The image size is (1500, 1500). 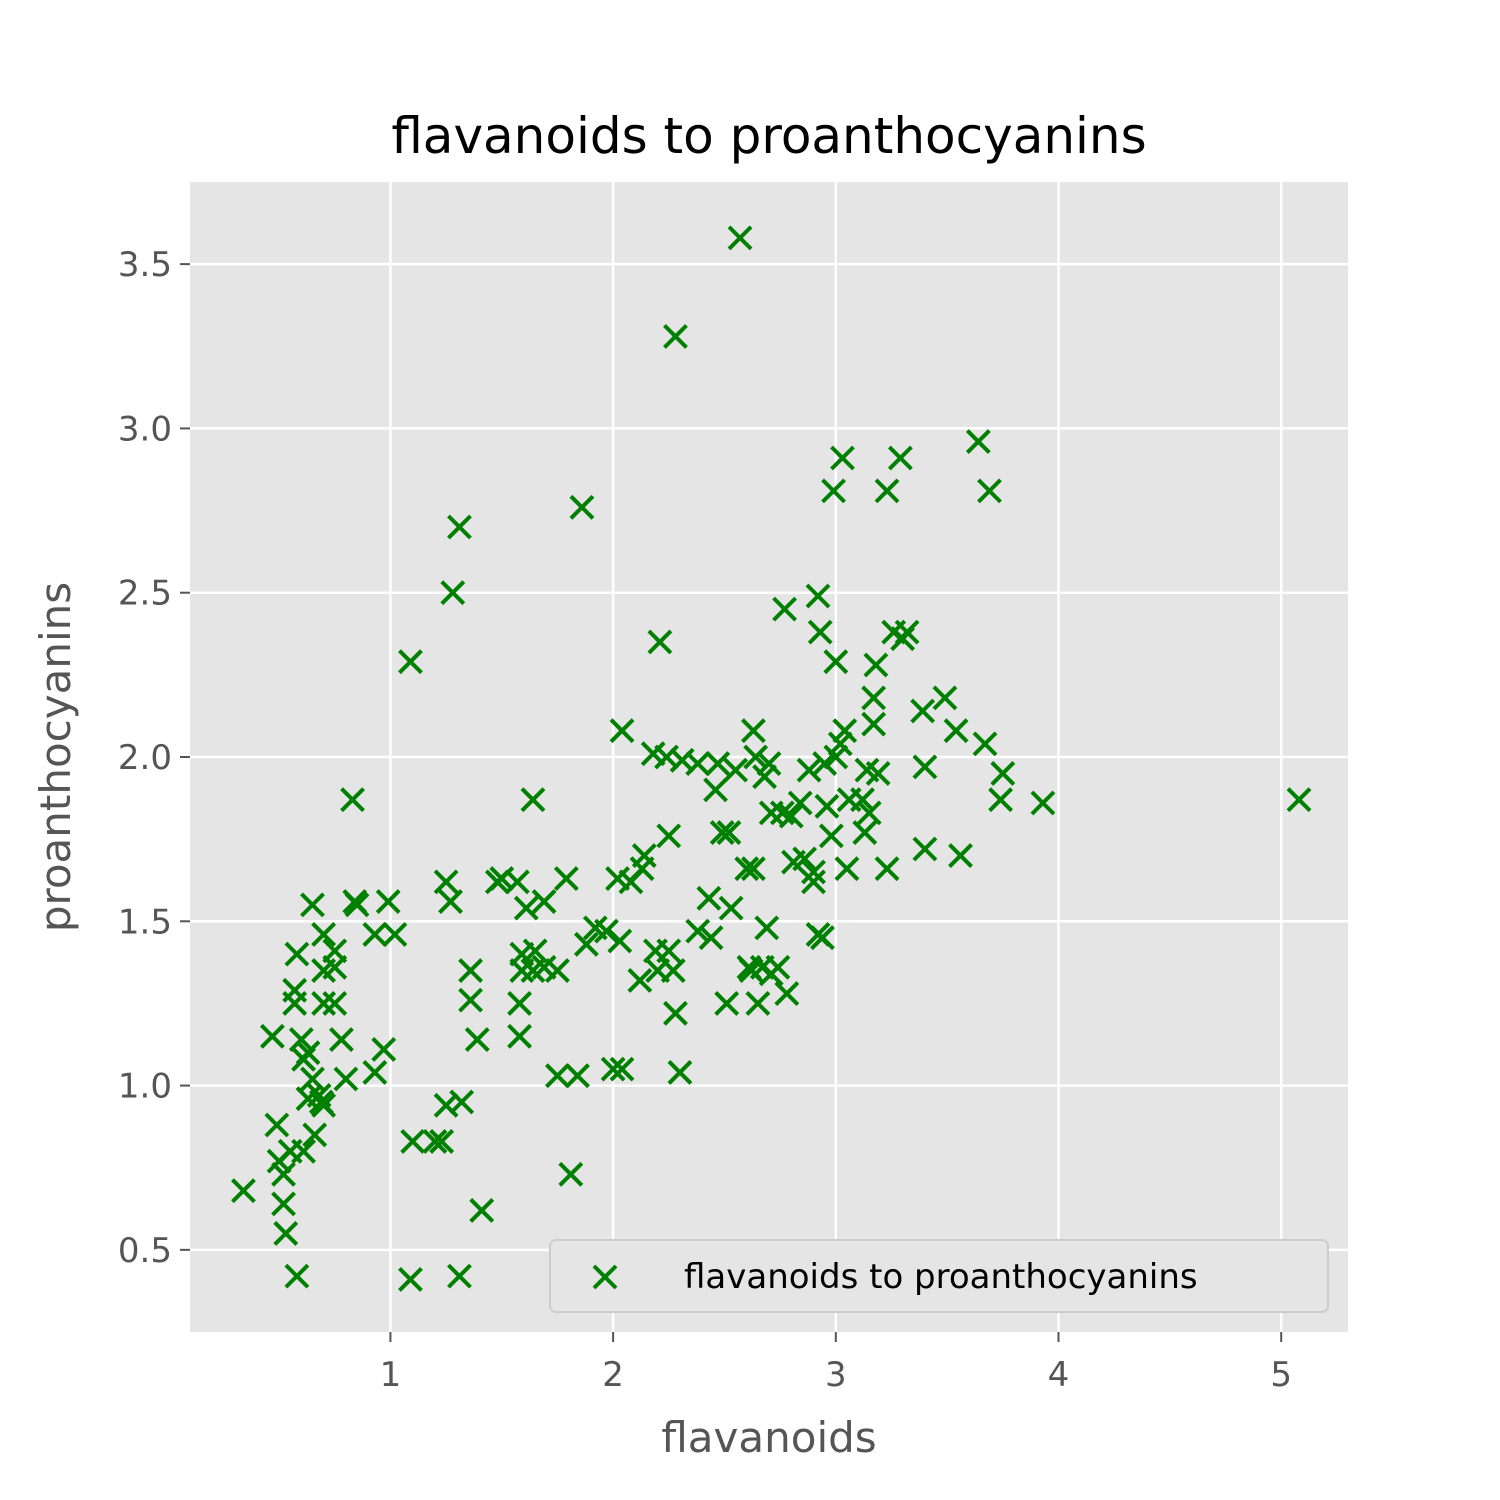 I want to click on legend-marker-x, so click(x=605, y=1277).